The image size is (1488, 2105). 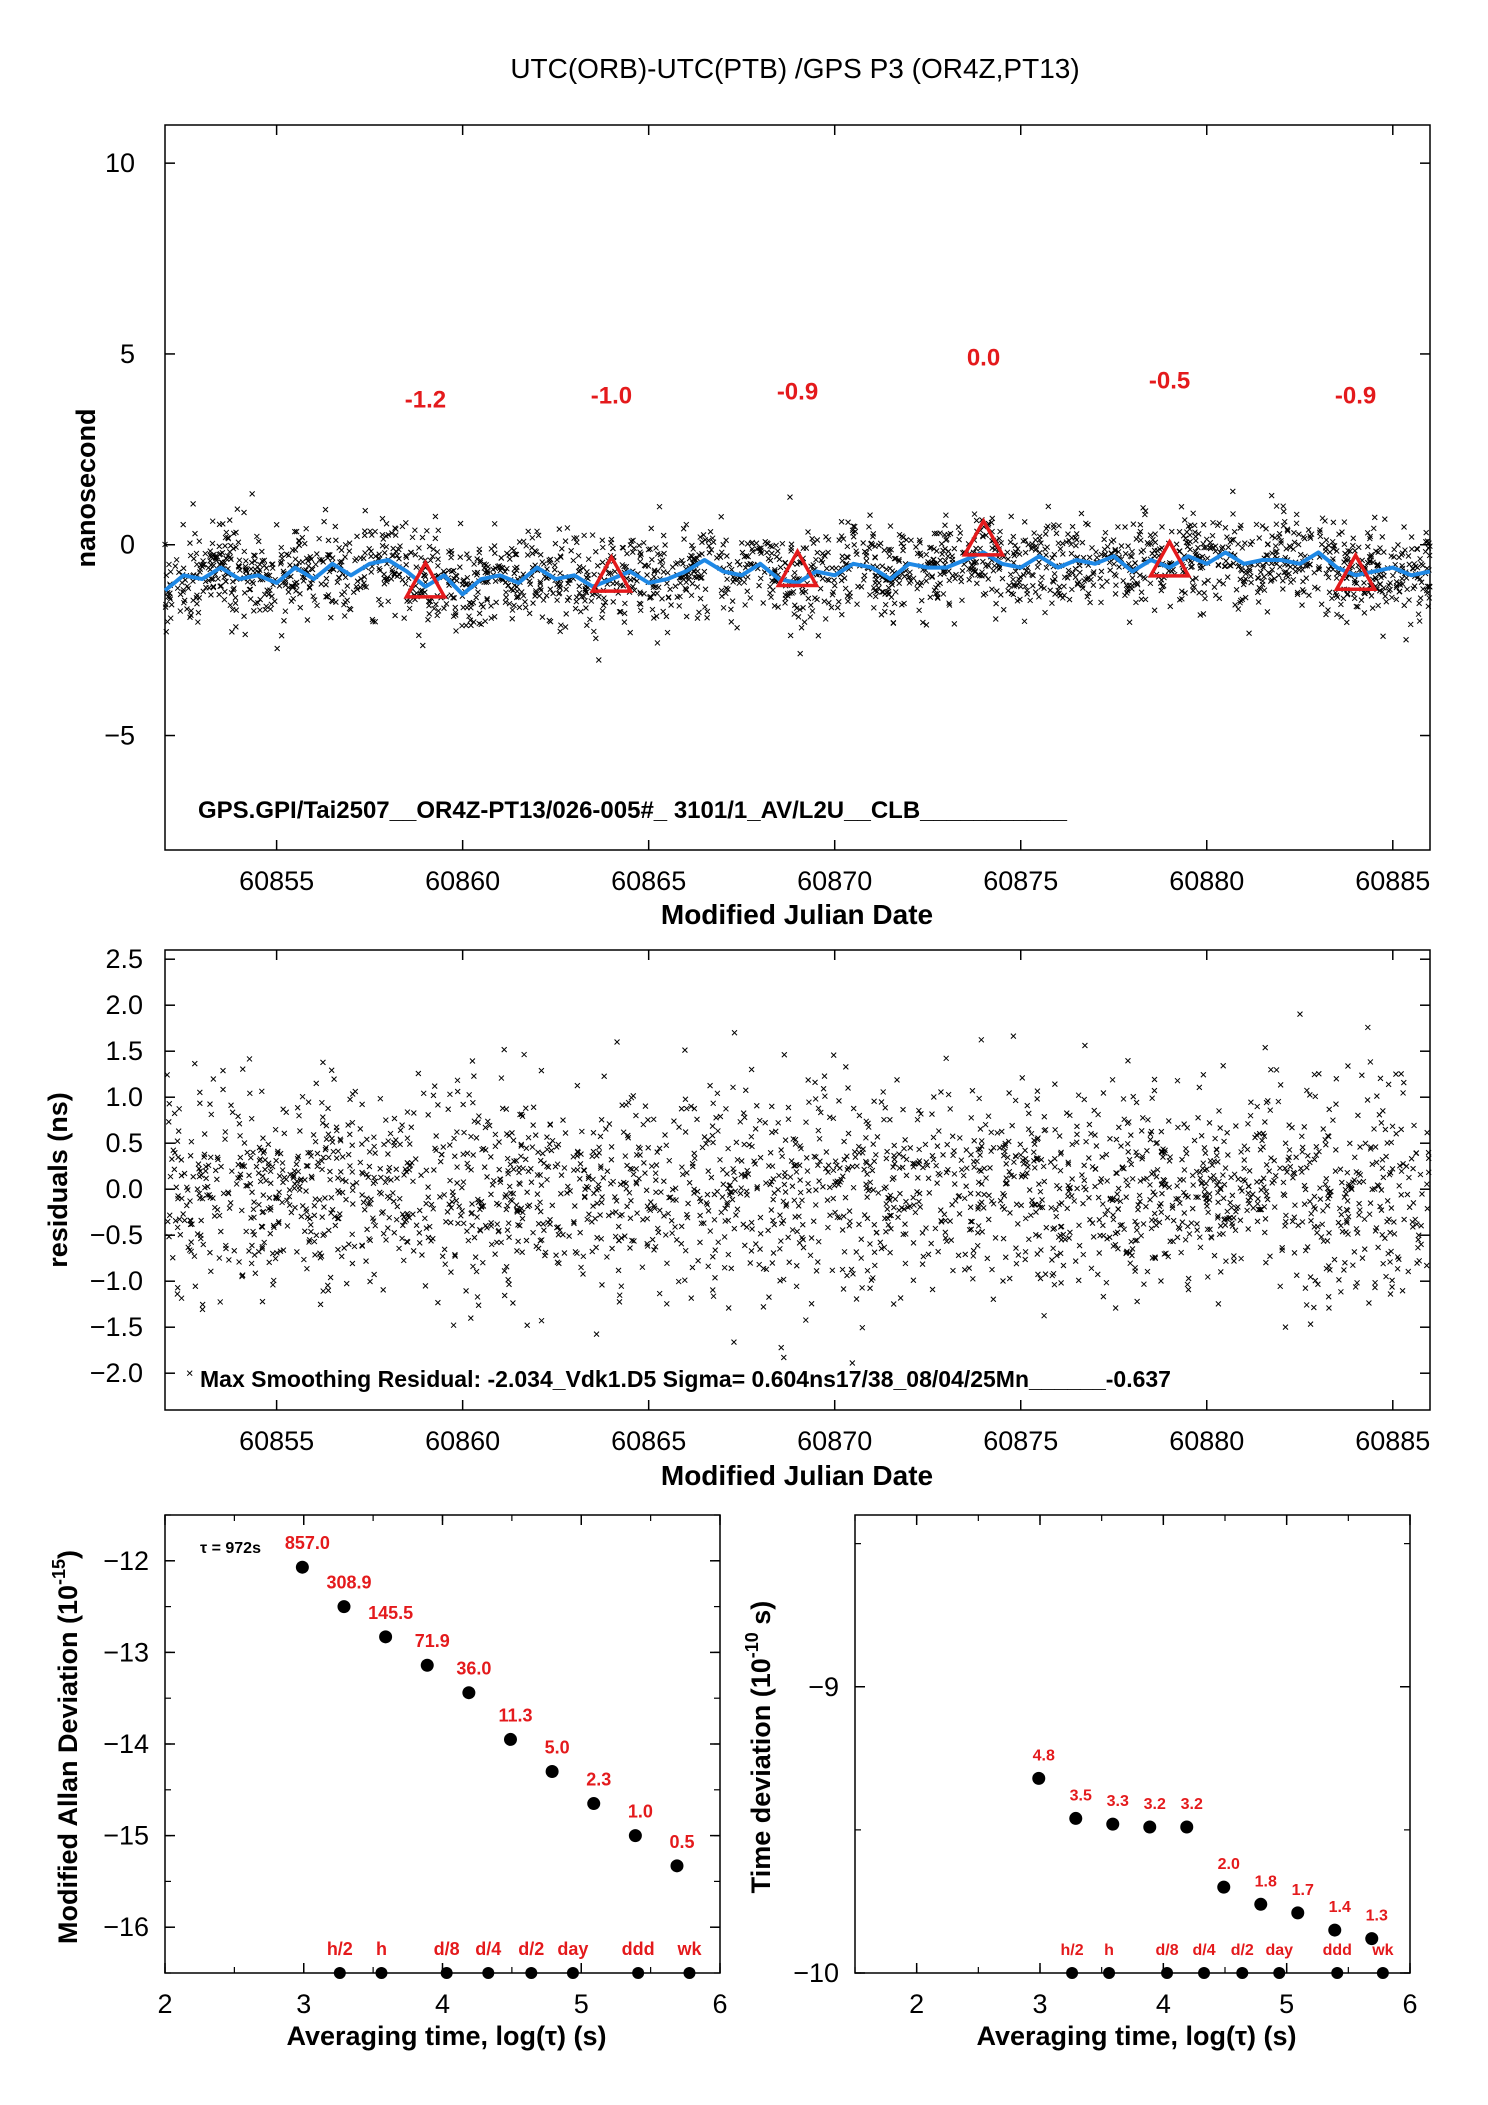 What do you see at coordinates (689, 1949) in the screenshot?
I see `mdev-time-marker-label: wk` at bounding box center [689, 1949].